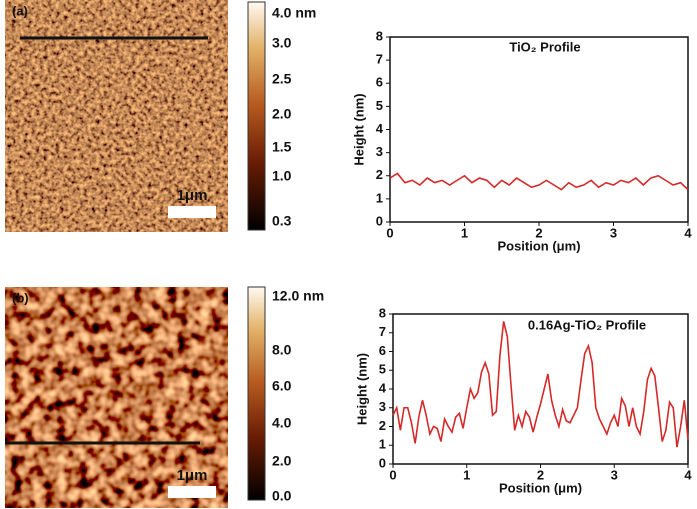 This screenshot has height=509, width=697. I want to click on colorbar-label: 6.0, so click(282, 386).